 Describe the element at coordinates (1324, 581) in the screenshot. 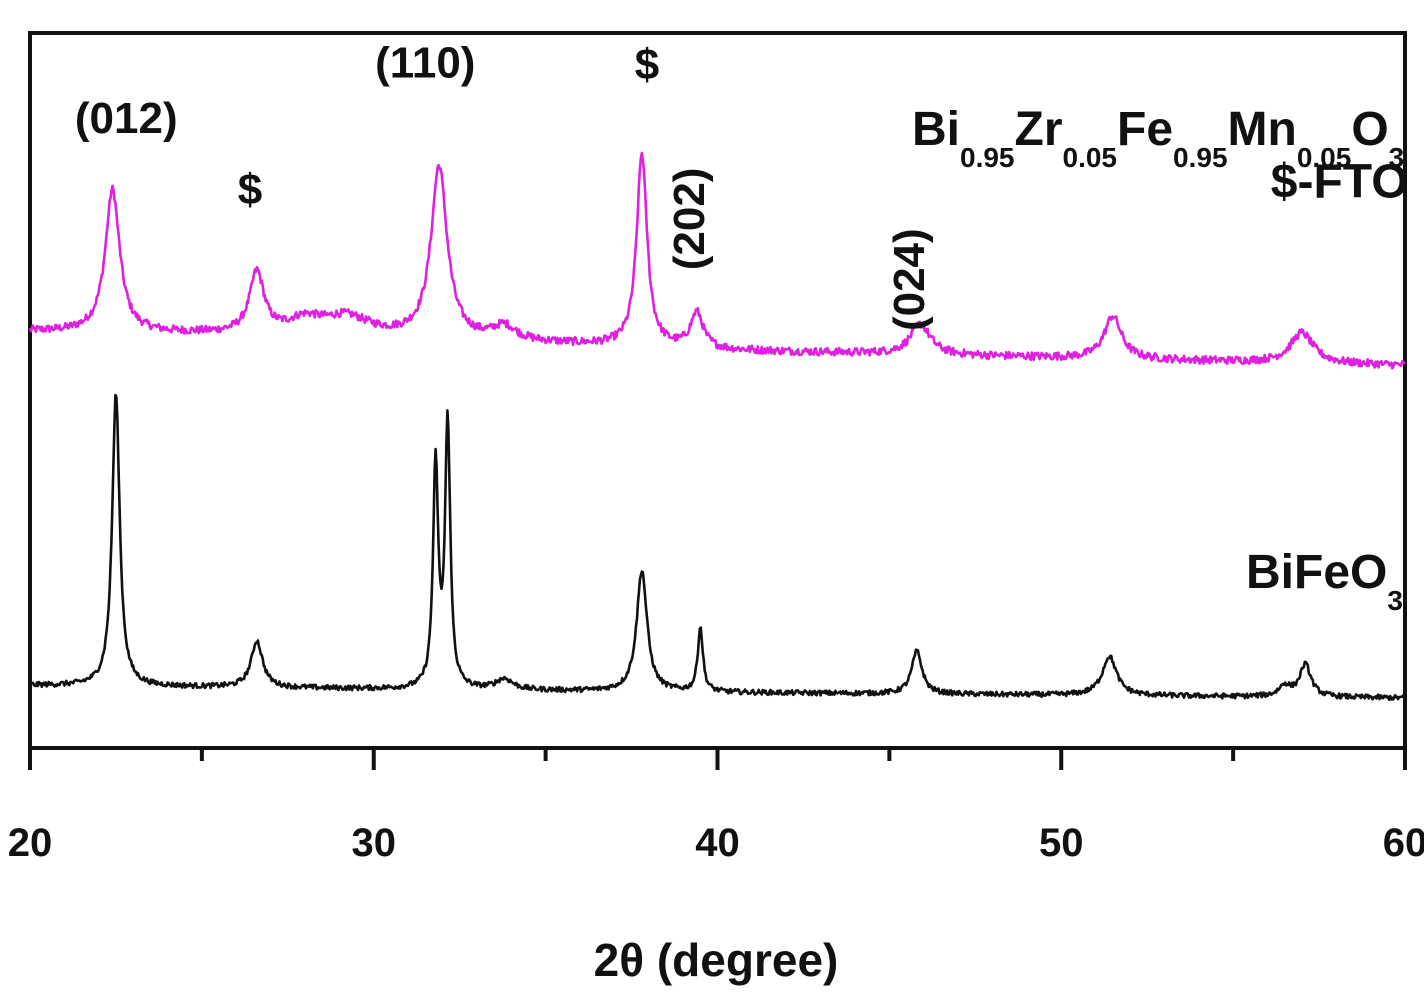

I see `series-label-bifeo3: BiFeO3` at that location.